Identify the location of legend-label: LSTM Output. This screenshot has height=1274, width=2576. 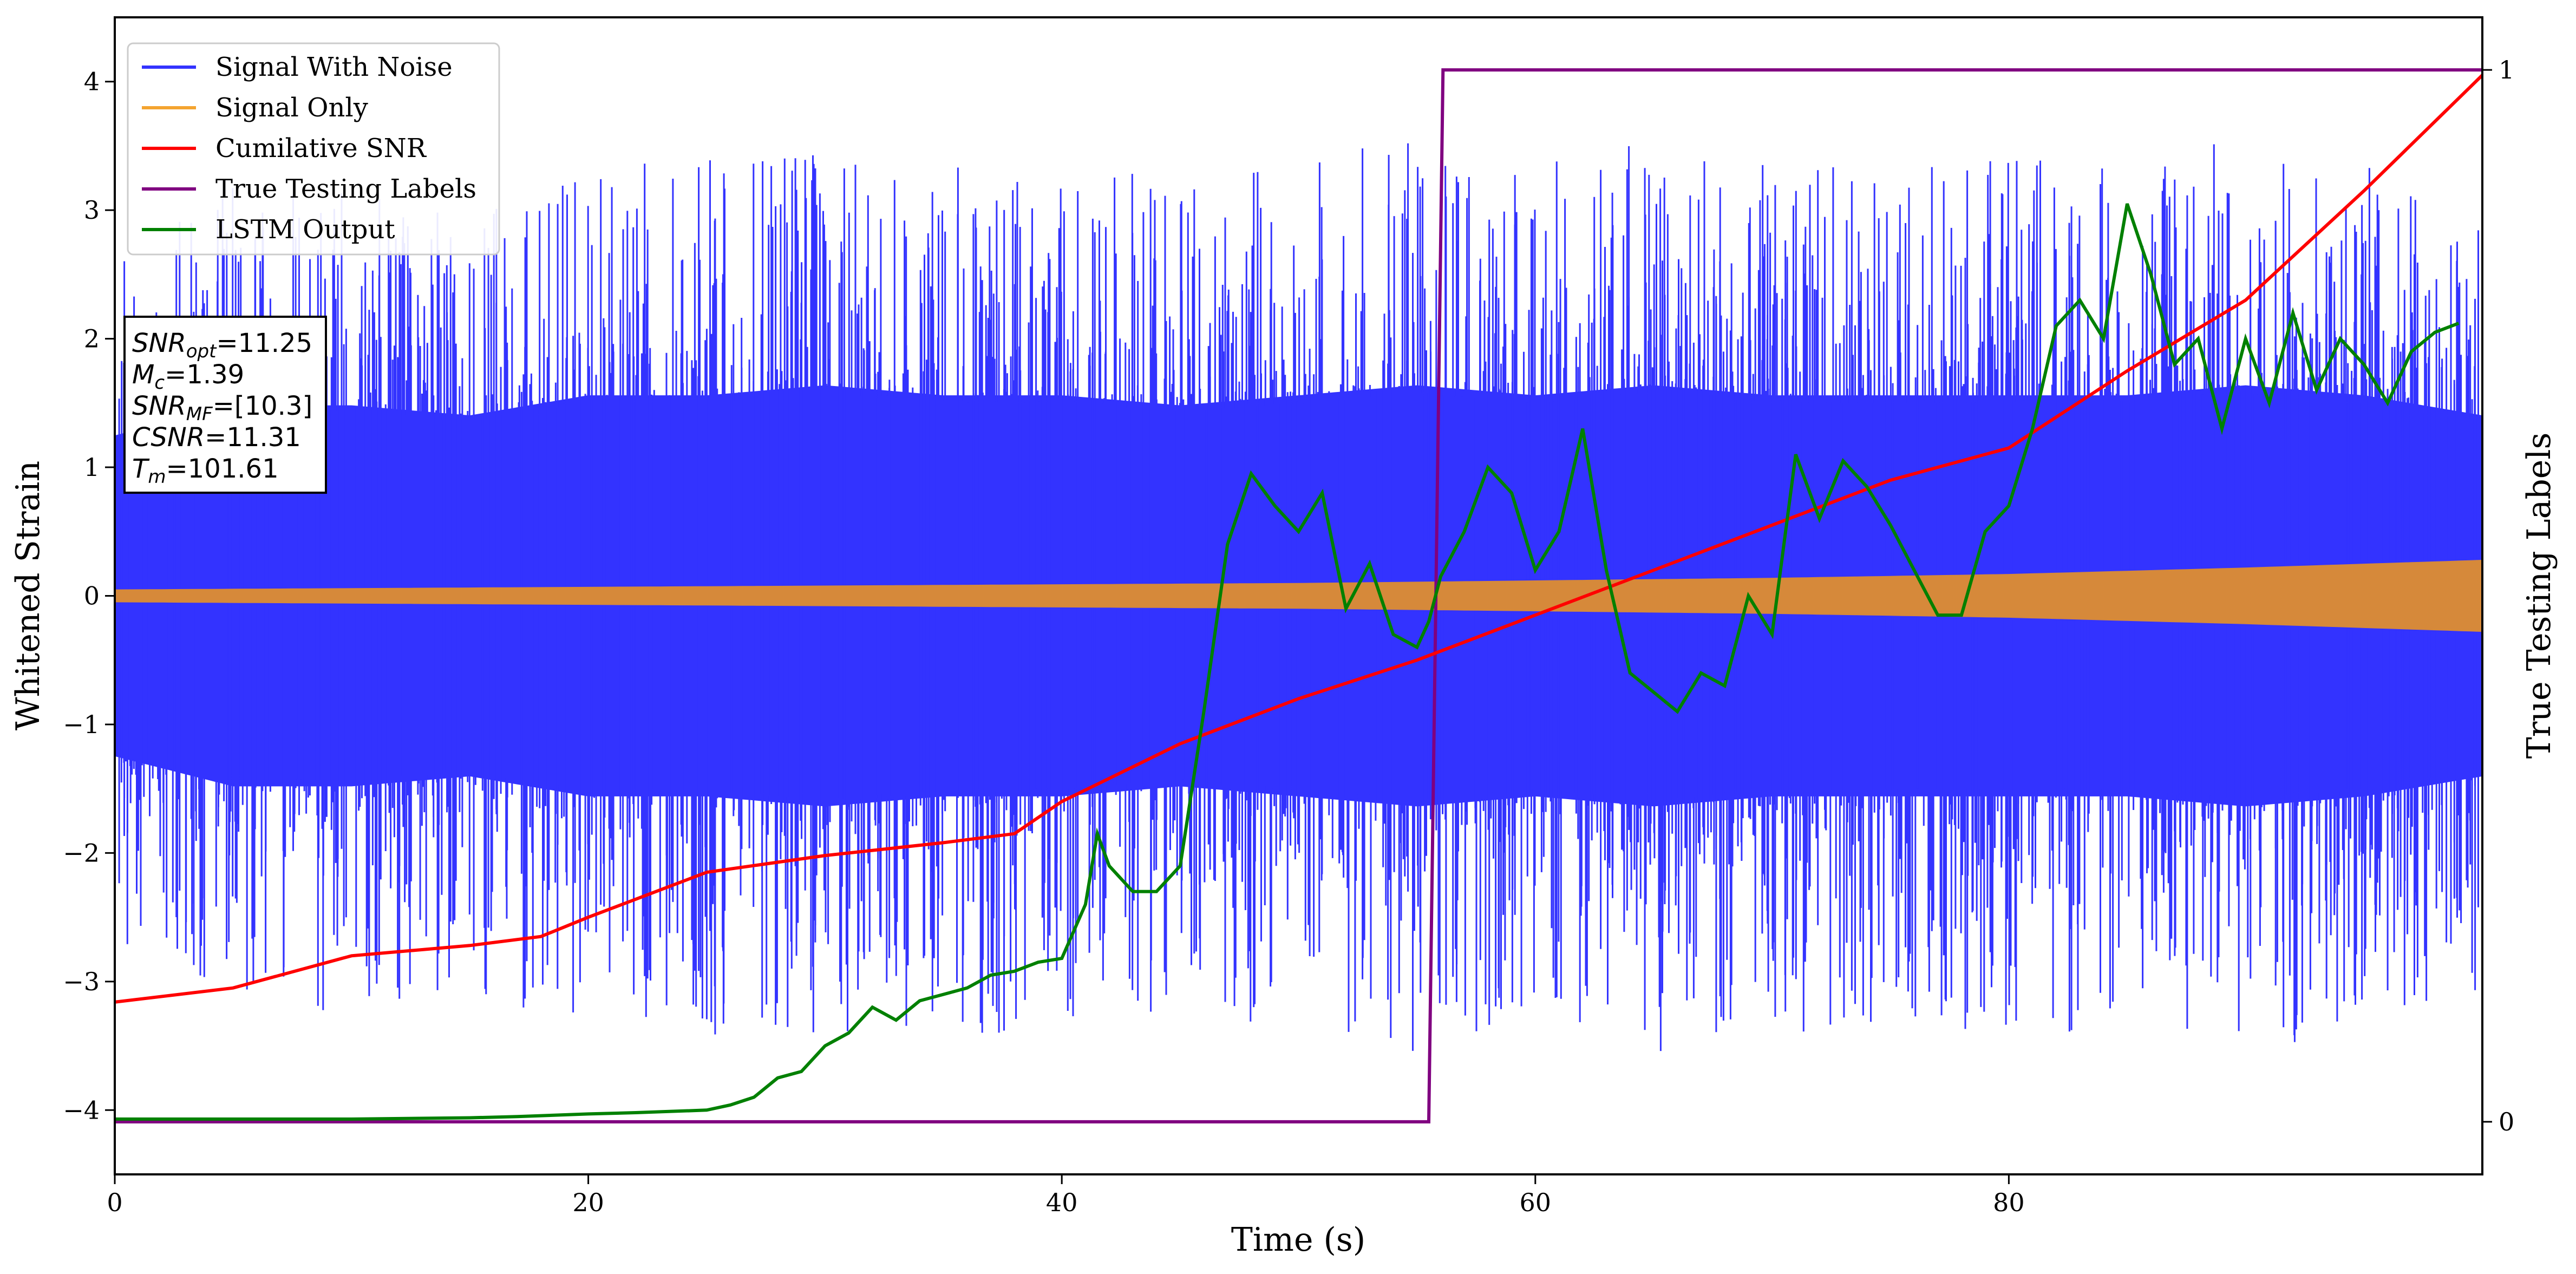
(305, 229).